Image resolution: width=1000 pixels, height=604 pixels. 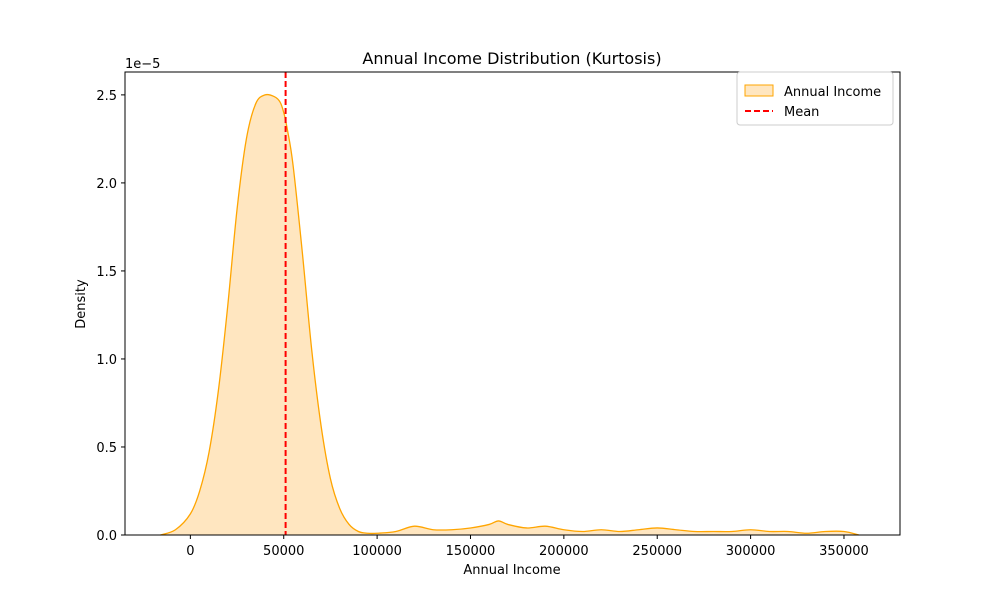 What do you see at coordinates (844, 551) in the screenshot?
I see `x-tick-label: 350000` at bounding box center [844, 551].